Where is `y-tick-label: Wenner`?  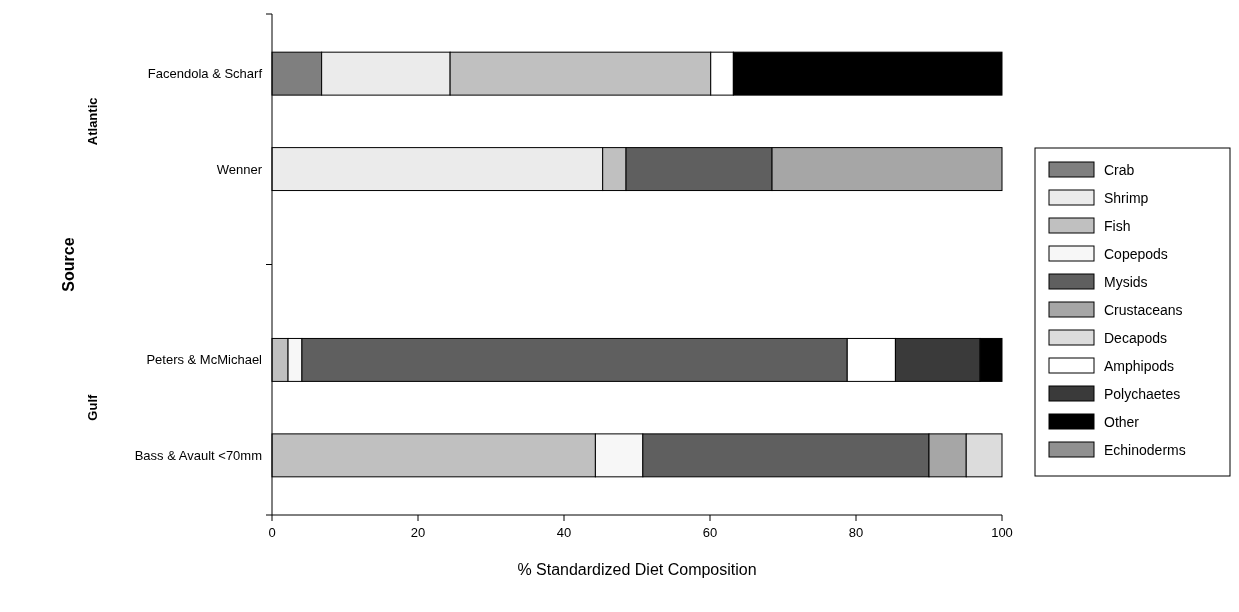 y-tick-label: Wenner is located at coordinates (239, 169).